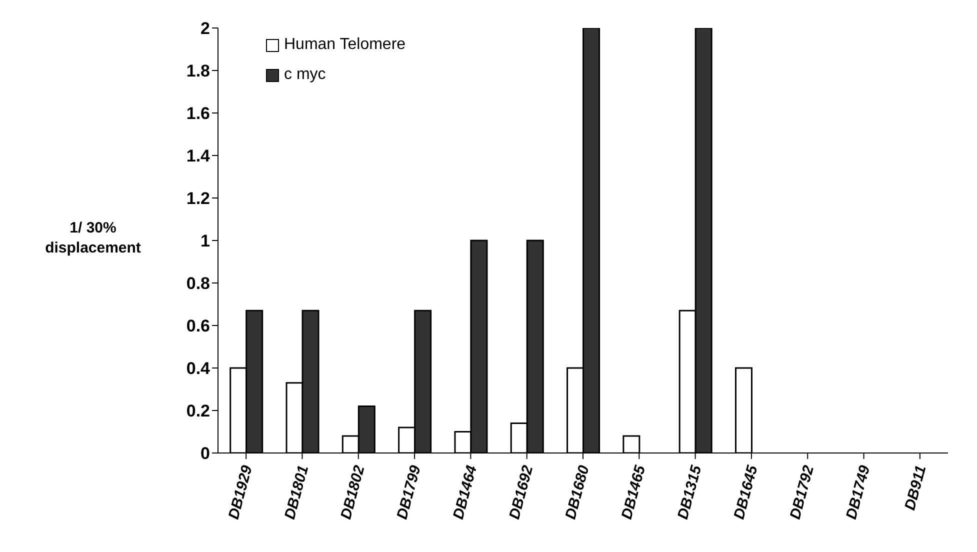 The image size is (977, 552). What do you see at coordinates (205, 454) in the screenshot?
I see `y-tick-label: 0` at bounding box center [205, 454].